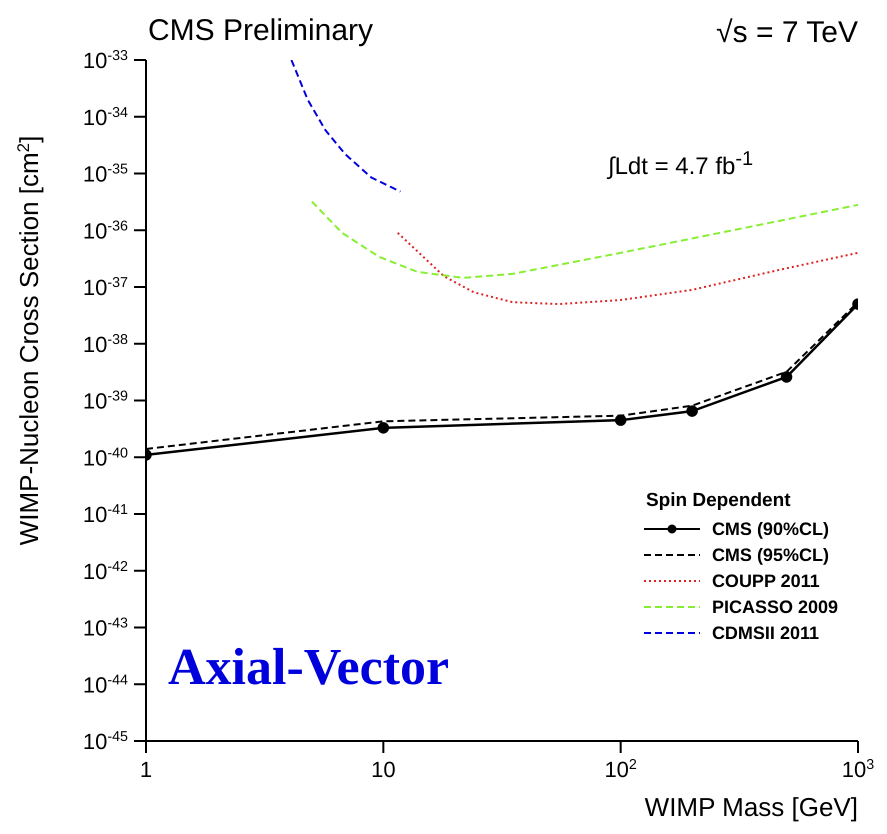 This screenshot has height=834, width=887. Describe the element at coordinates (383, 769) in the screenshot. I see `x-tick-label: 10` at that location.